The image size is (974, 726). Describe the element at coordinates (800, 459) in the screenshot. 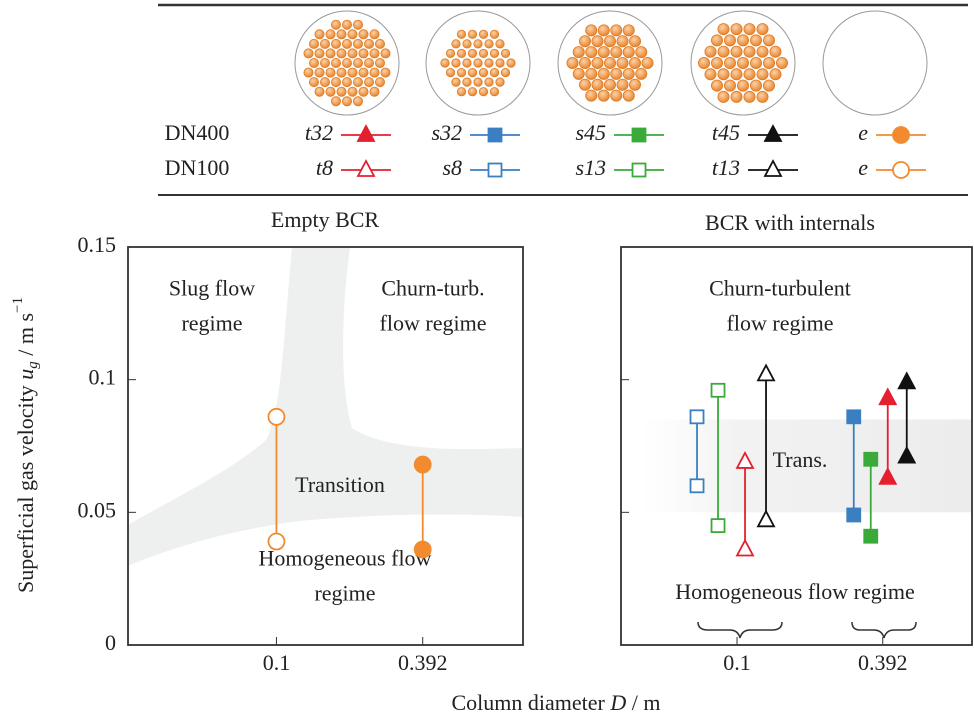

I see `annotation: Trans.` at that location.